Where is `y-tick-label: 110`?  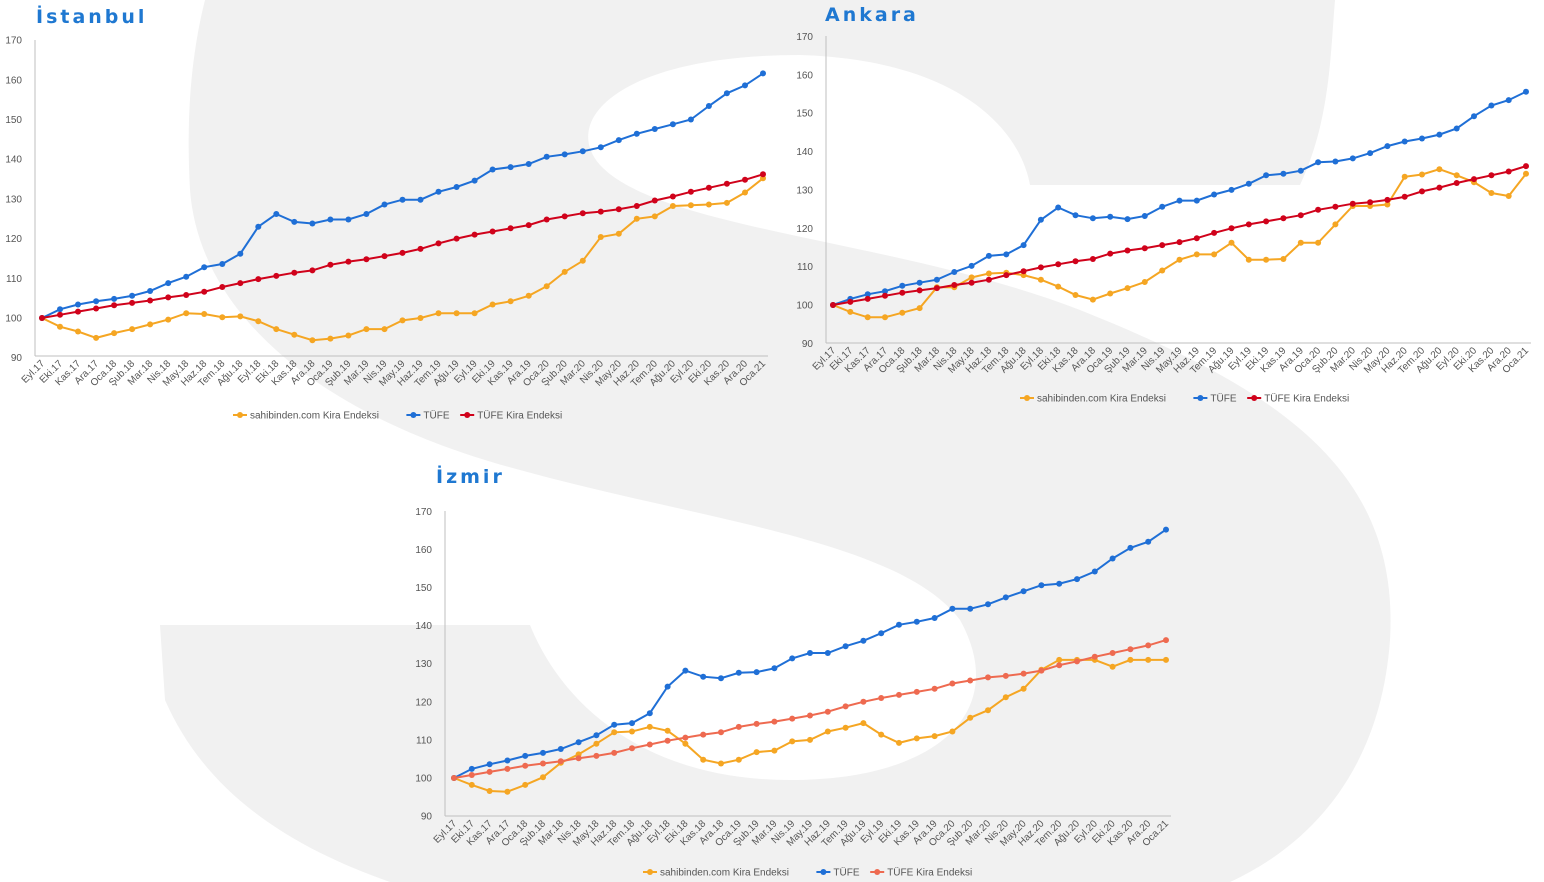
y-tick-label: 110 is located at coordinates (424, 740).